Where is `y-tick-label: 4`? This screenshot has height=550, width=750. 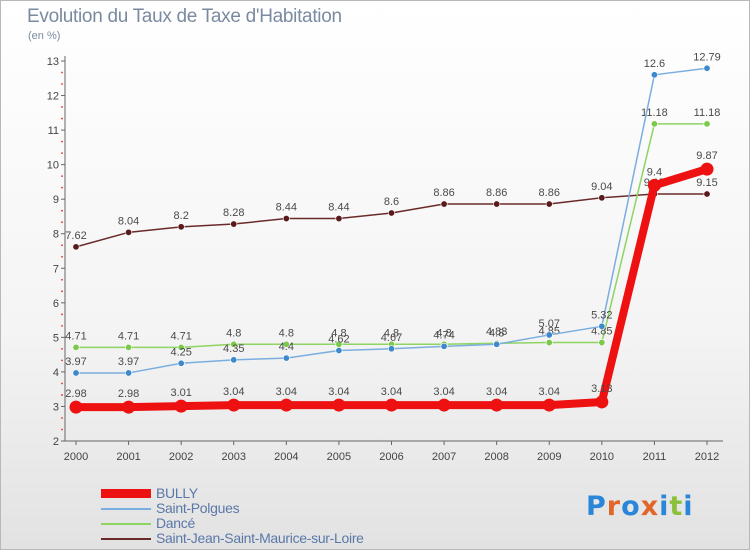 y-tick-label: 4 is located at coordinates (56, 373).